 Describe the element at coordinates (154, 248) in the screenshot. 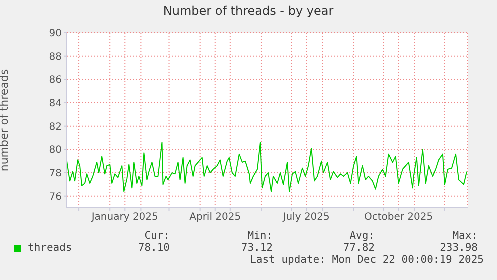

I see `text: 78.10` at that location.